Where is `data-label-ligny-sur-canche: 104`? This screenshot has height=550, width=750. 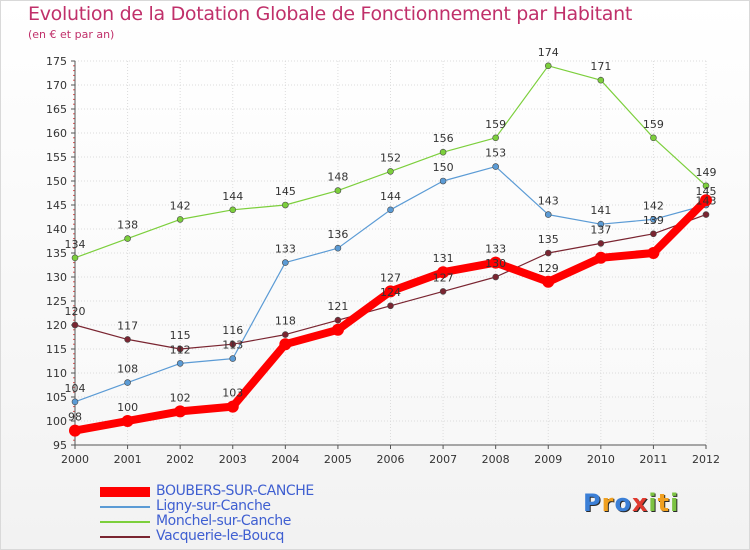
data-label-ligny-sur-canche: 104 is located at coordinates (75, 388).